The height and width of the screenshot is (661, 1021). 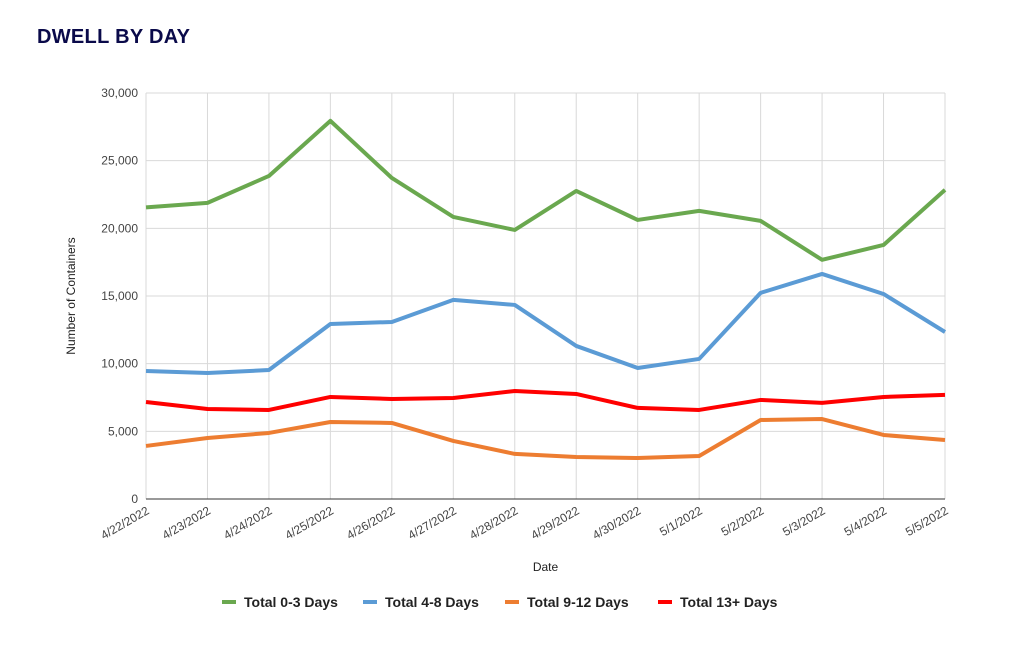 I want to click on y-tick-label: 5,000, so click(x=123, y=431).